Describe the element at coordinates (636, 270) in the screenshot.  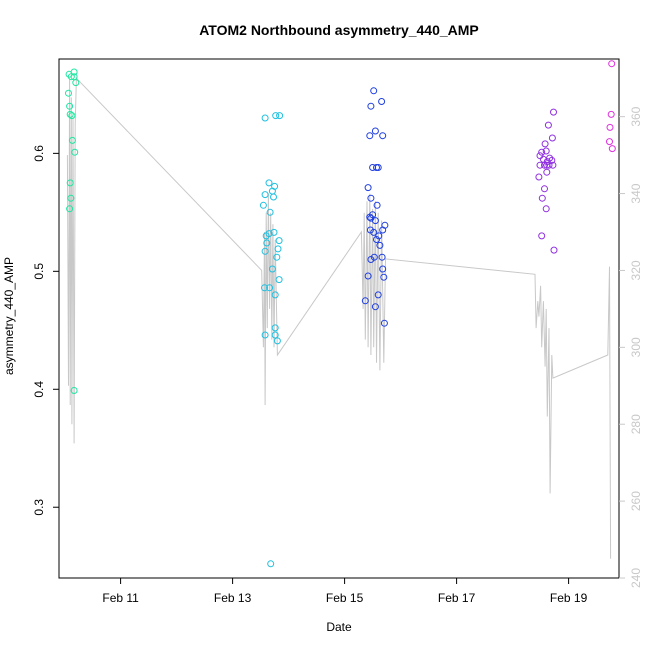
I see `y2-tick-label-4: 320` at that location.